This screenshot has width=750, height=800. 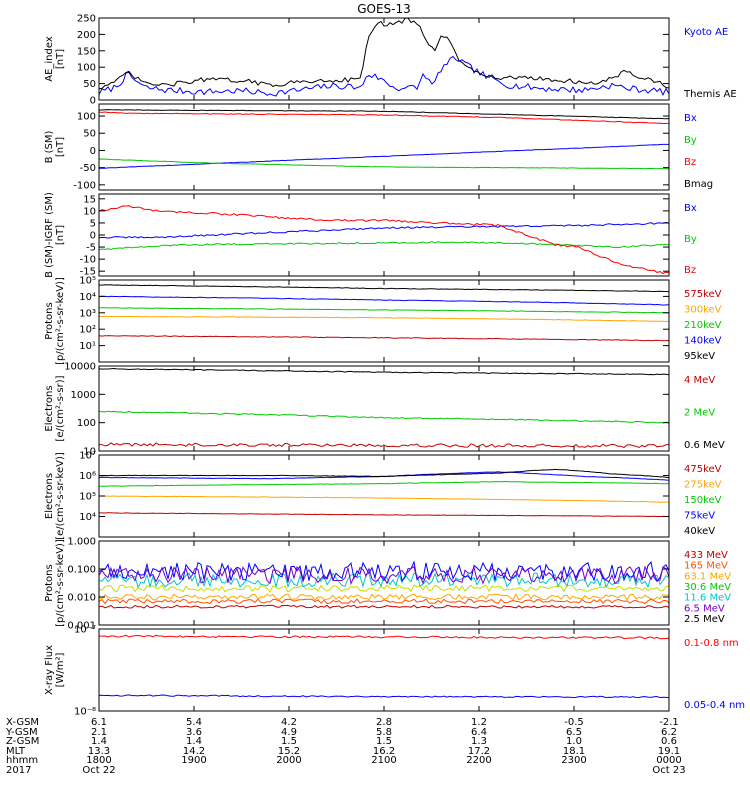 I want to click on legend-entry: 0.1-0.8 nm, so click(x=711, y=643).